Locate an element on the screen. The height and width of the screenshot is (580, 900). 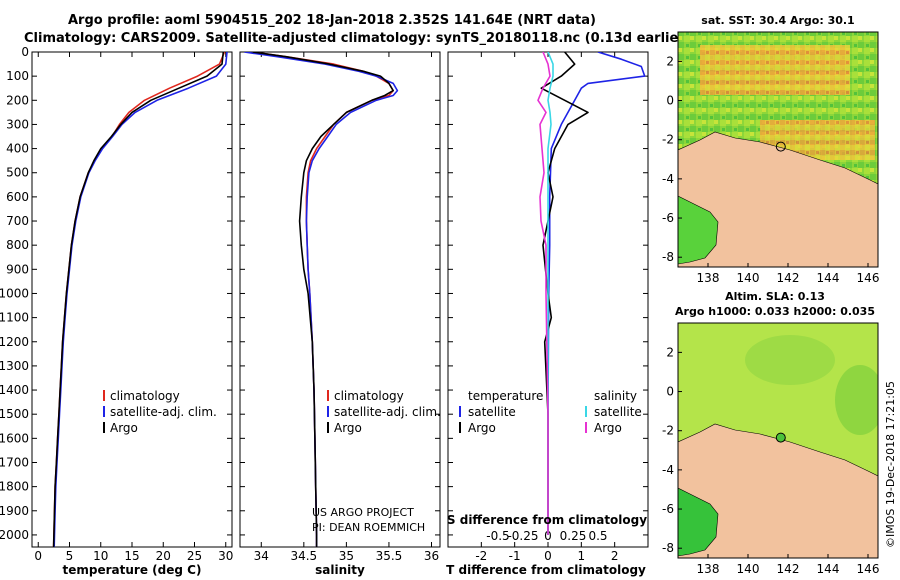
series-line-argo is located at coordinates (323, 299).